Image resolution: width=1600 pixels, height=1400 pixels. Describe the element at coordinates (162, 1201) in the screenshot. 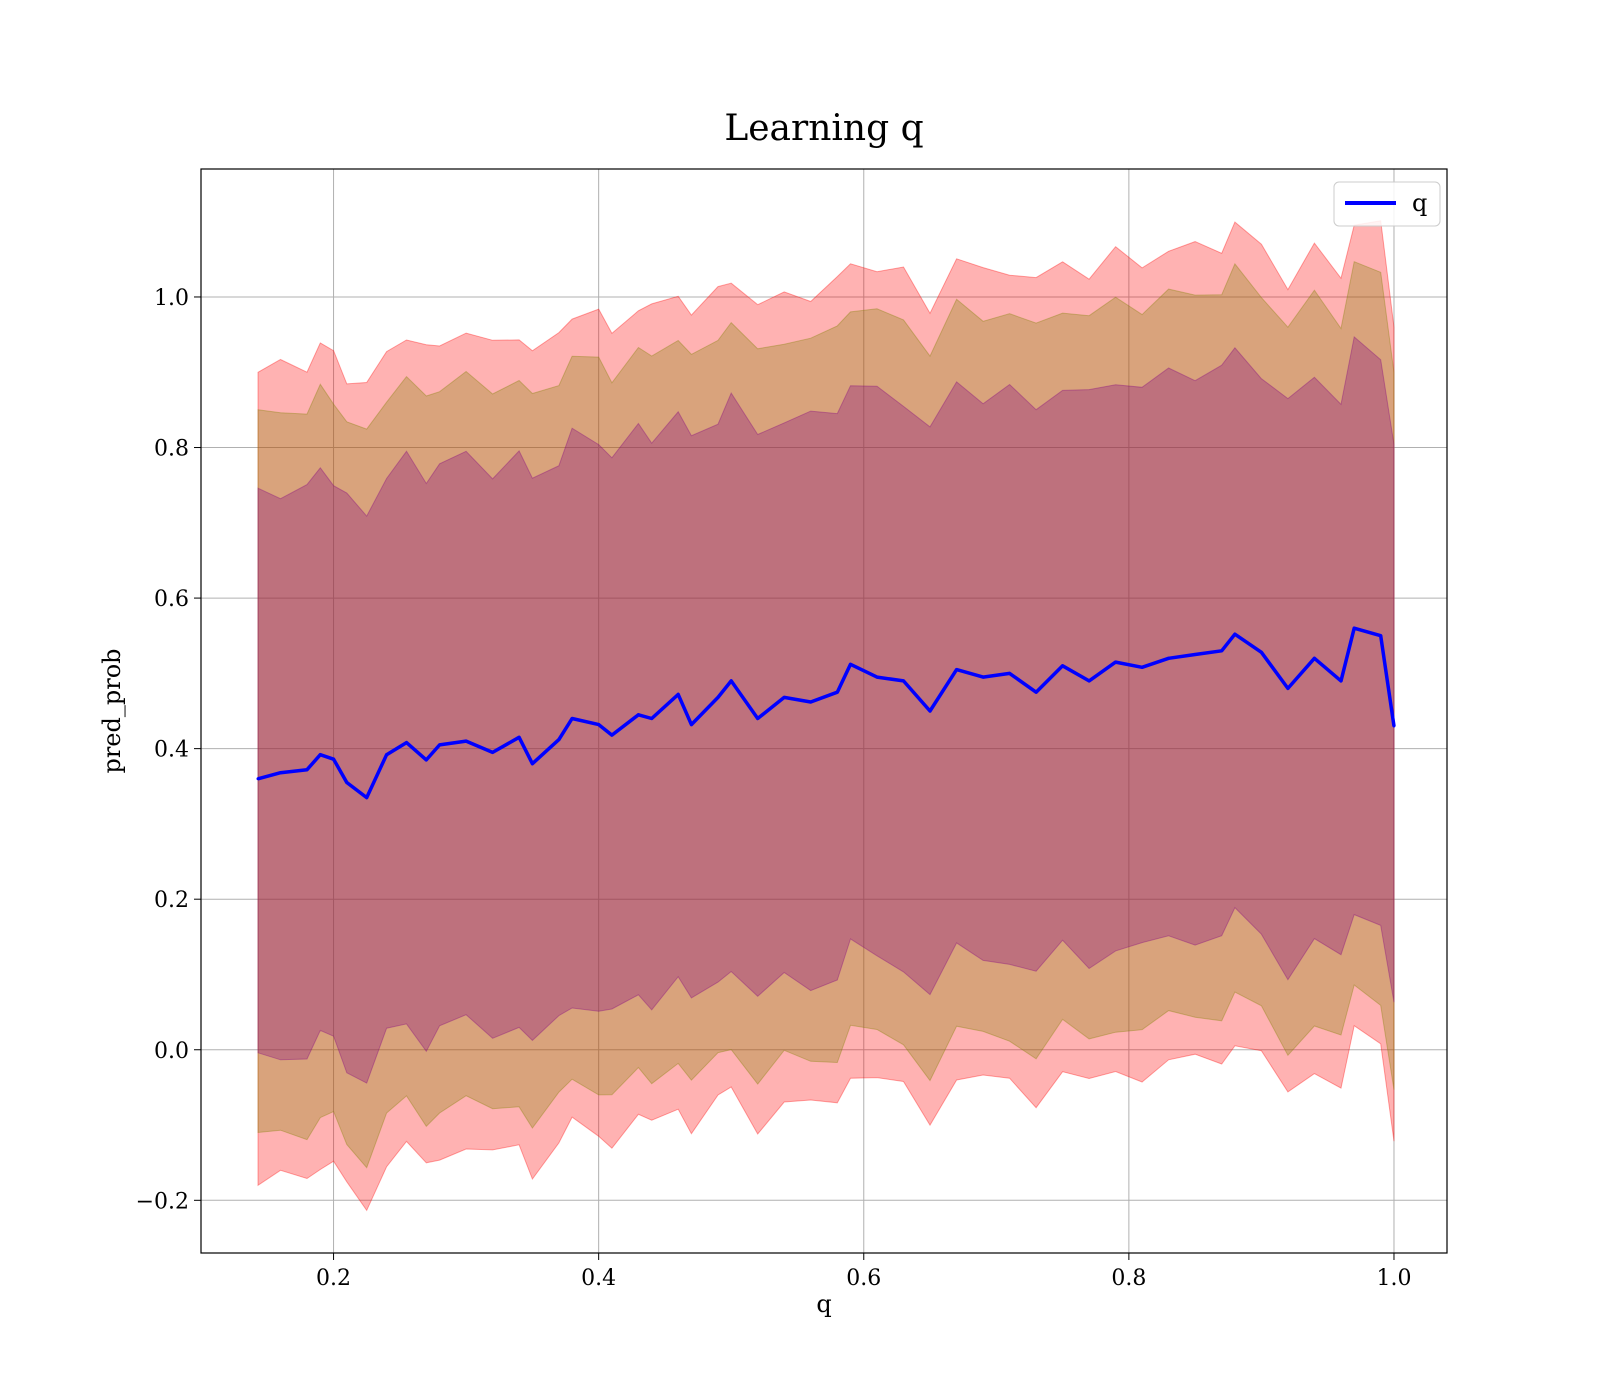

I see `y-tick-label: −0.2` at that location.